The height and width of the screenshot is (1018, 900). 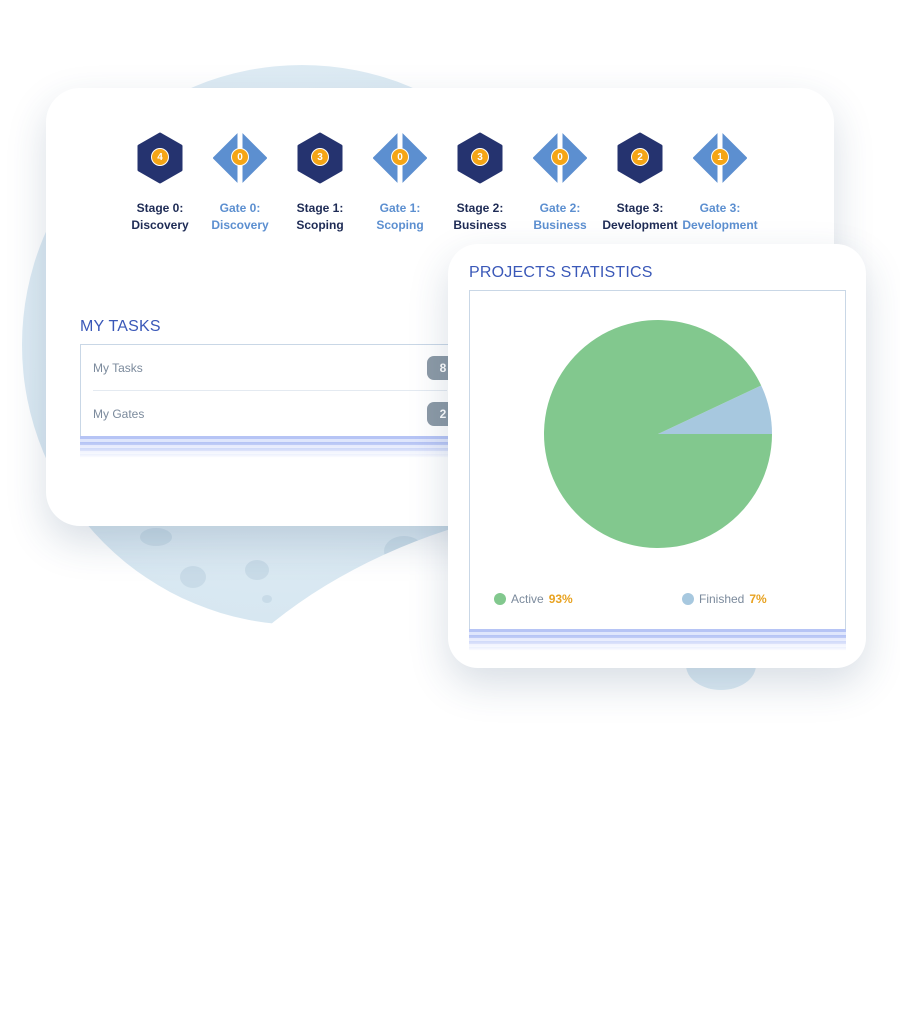 What do you see at coordinates (399, 217) in the screenshot?
I see `stage-label: Gate 1: Scoping` at bounding box center [399, 217].